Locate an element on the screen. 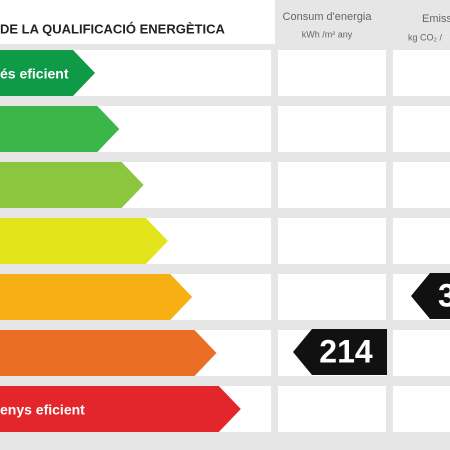 The width and height of the screenshot is (450, 450). header-cell is located at coordinates (137, 22).